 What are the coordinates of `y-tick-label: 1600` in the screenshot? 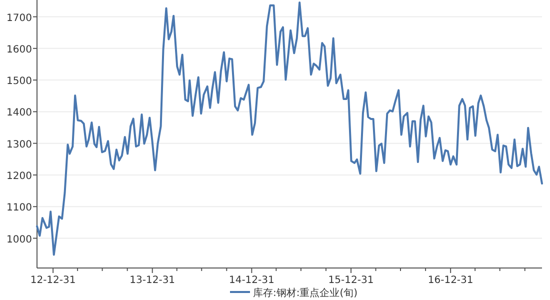 It's located at (19, 50).